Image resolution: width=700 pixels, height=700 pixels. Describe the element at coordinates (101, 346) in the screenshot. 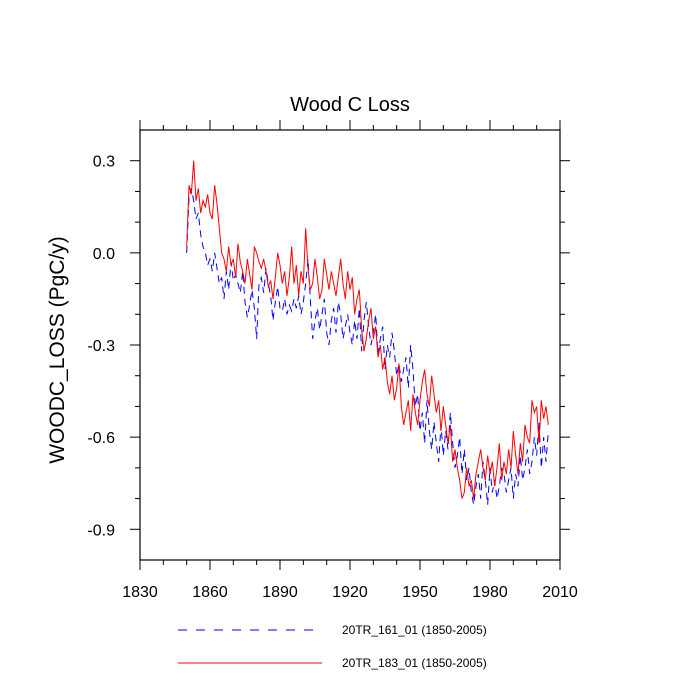

I see `y-tick-label: -0.3` at that location.